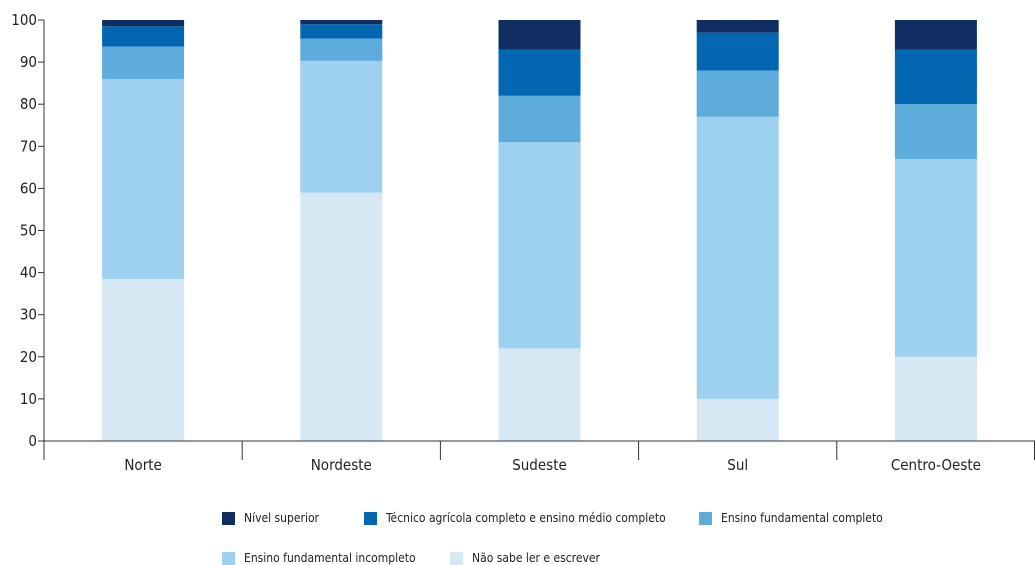 Image resolution: width=1035 pixels, height=565 pixels. What do you see at coordinates (28, 357) in the screenshot?
I see `y-tick-label: 20` at bounding box center [28, 357].